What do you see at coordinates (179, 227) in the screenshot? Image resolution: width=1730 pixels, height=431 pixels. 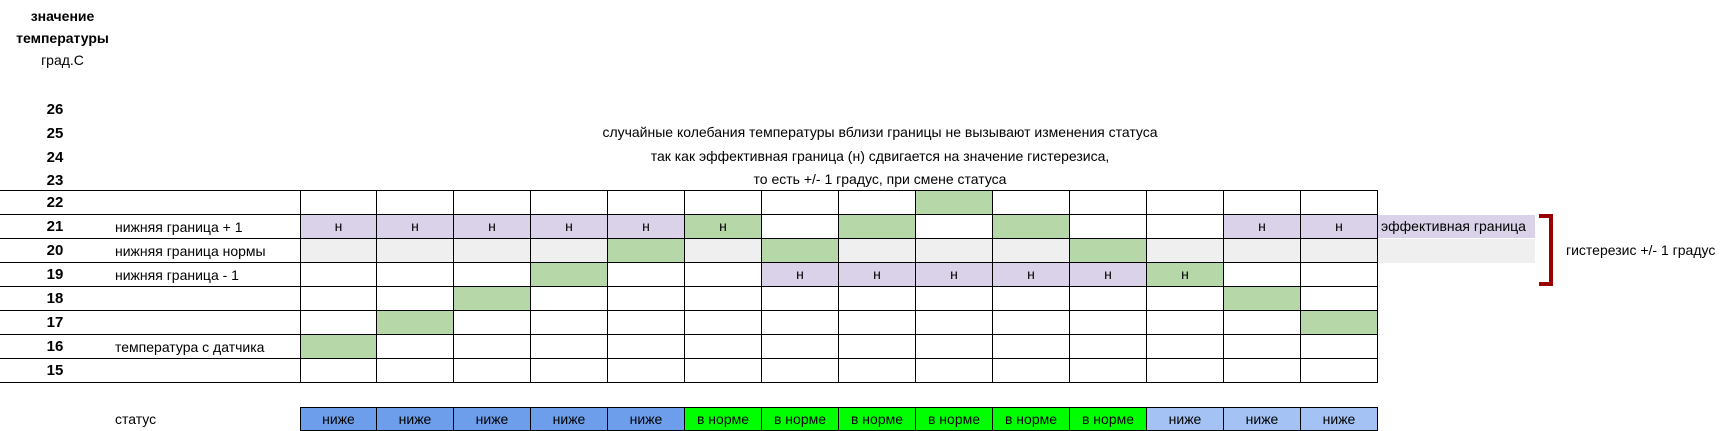 I see `row-label-21: нижняя граница + 1` at bounding box center [179, 227].